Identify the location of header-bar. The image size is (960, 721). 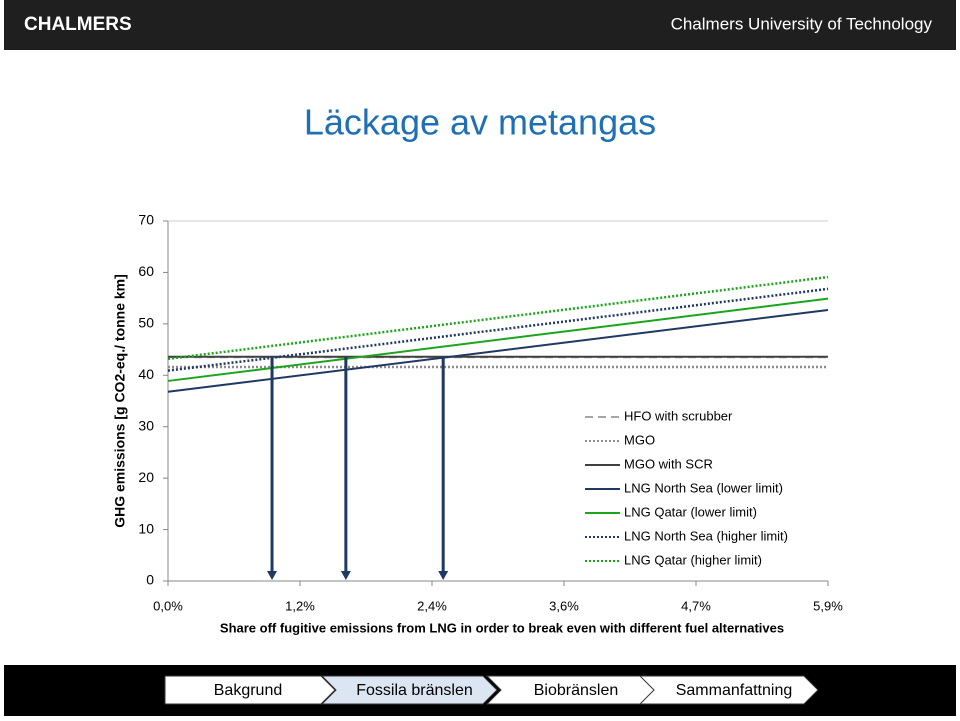
(480, 25).